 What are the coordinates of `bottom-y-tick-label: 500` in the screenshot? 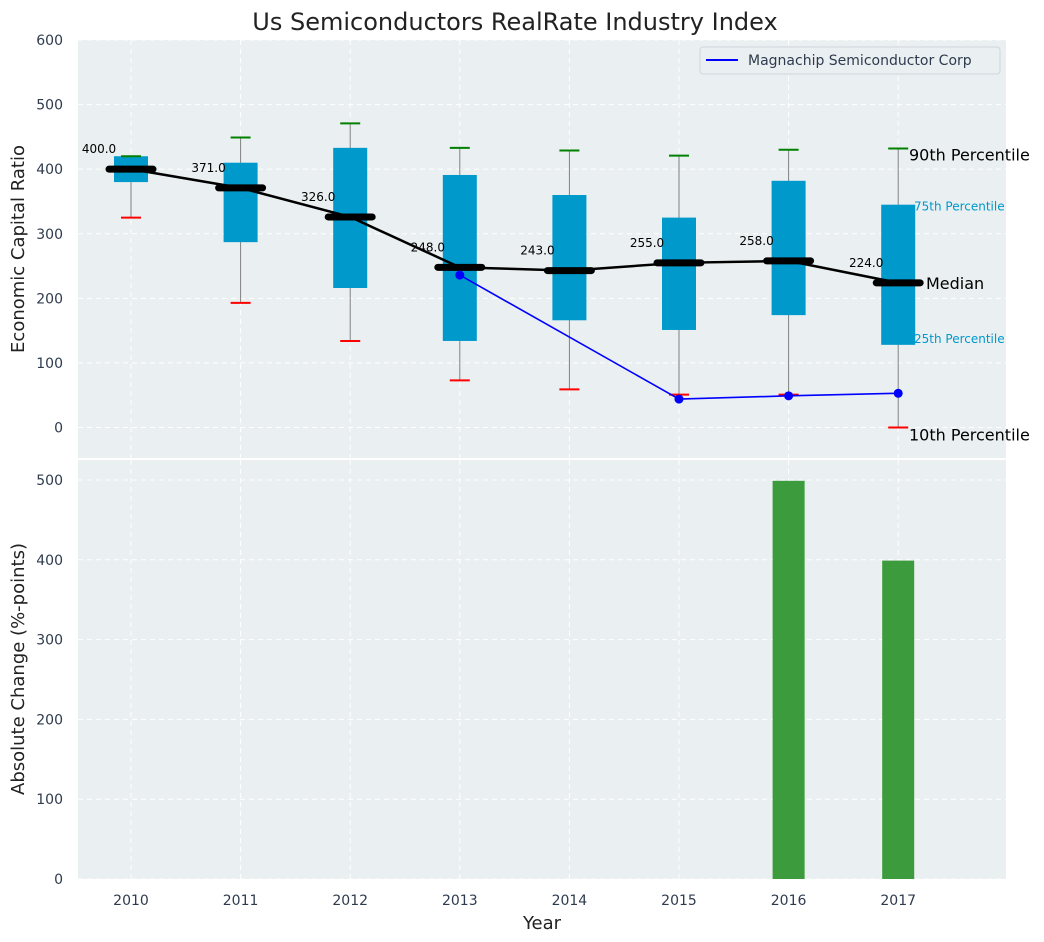 It's located at (49, 481).